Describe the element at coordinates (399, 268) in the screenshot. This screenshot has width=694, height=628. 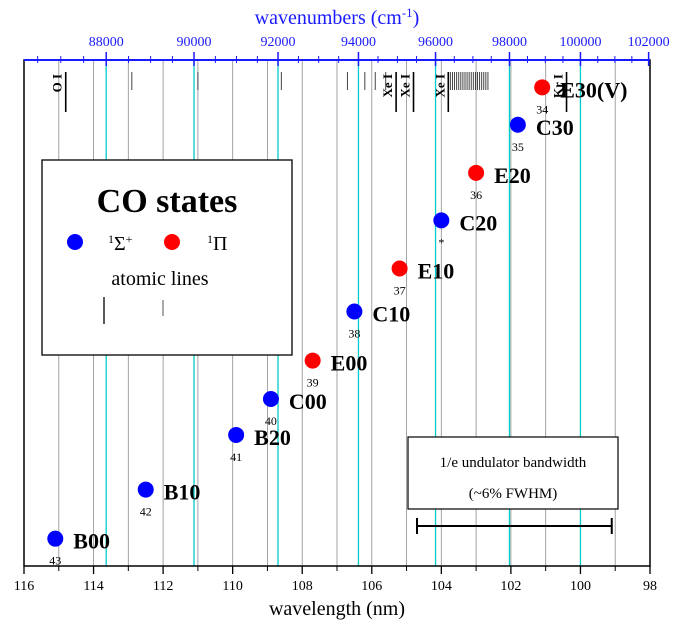
I see `state-point-e10` at that location.